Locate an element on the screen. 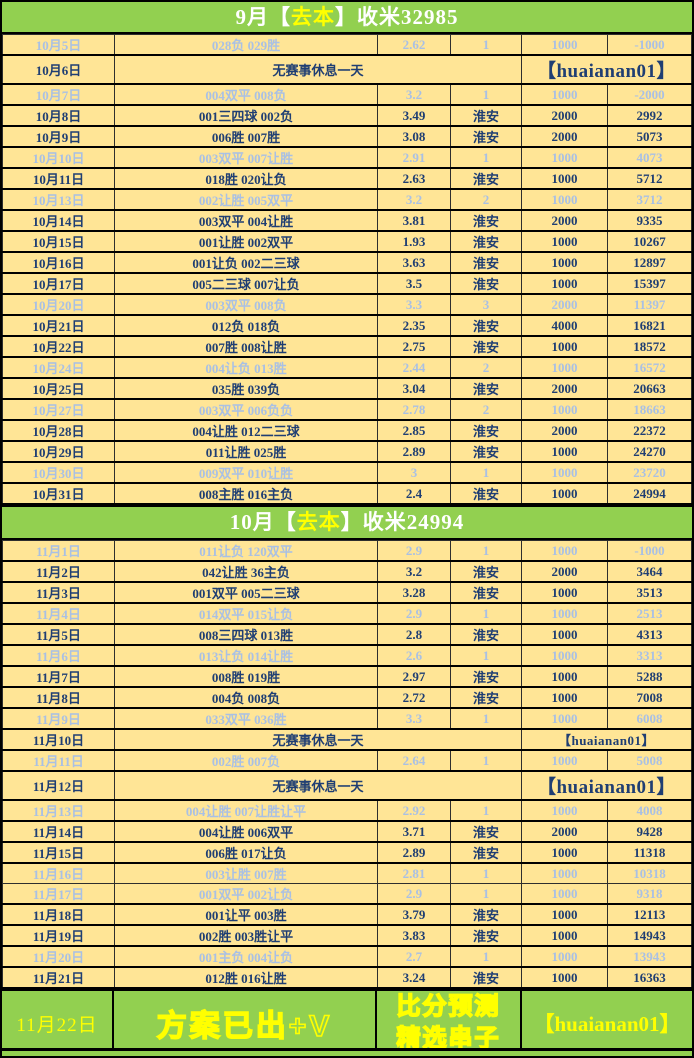 This screenshot has height=1058, width=694. pick-cell: 007胜 008让胜 is located at coordinates (246, 346).